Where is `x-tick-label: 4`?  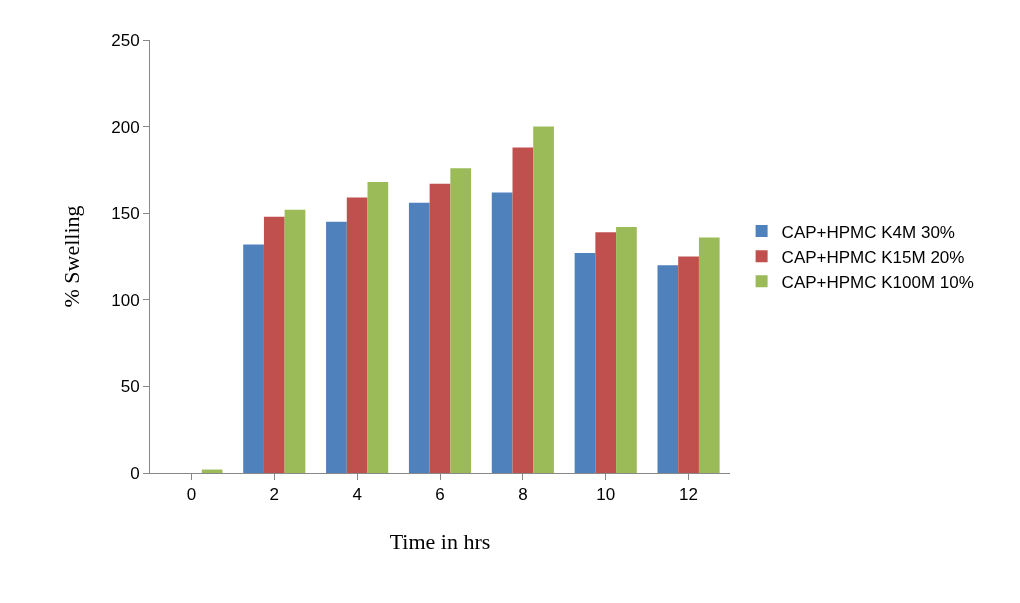
x-tick-label: 4 is located at coordinates (357, 495).